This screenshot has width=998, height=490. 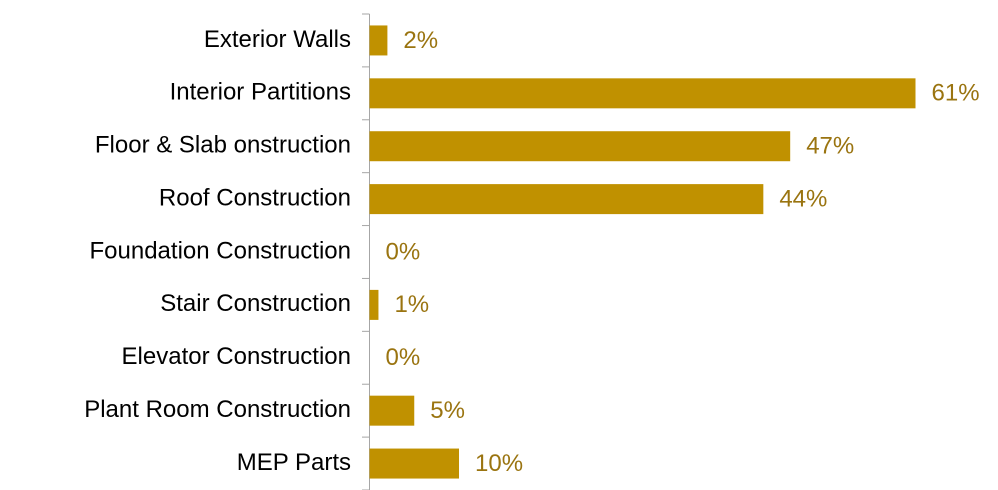 What do you see at coordinates (420, 40) in the screenshot?
I see `value-label: 2%` at bounding box center [420, 40].